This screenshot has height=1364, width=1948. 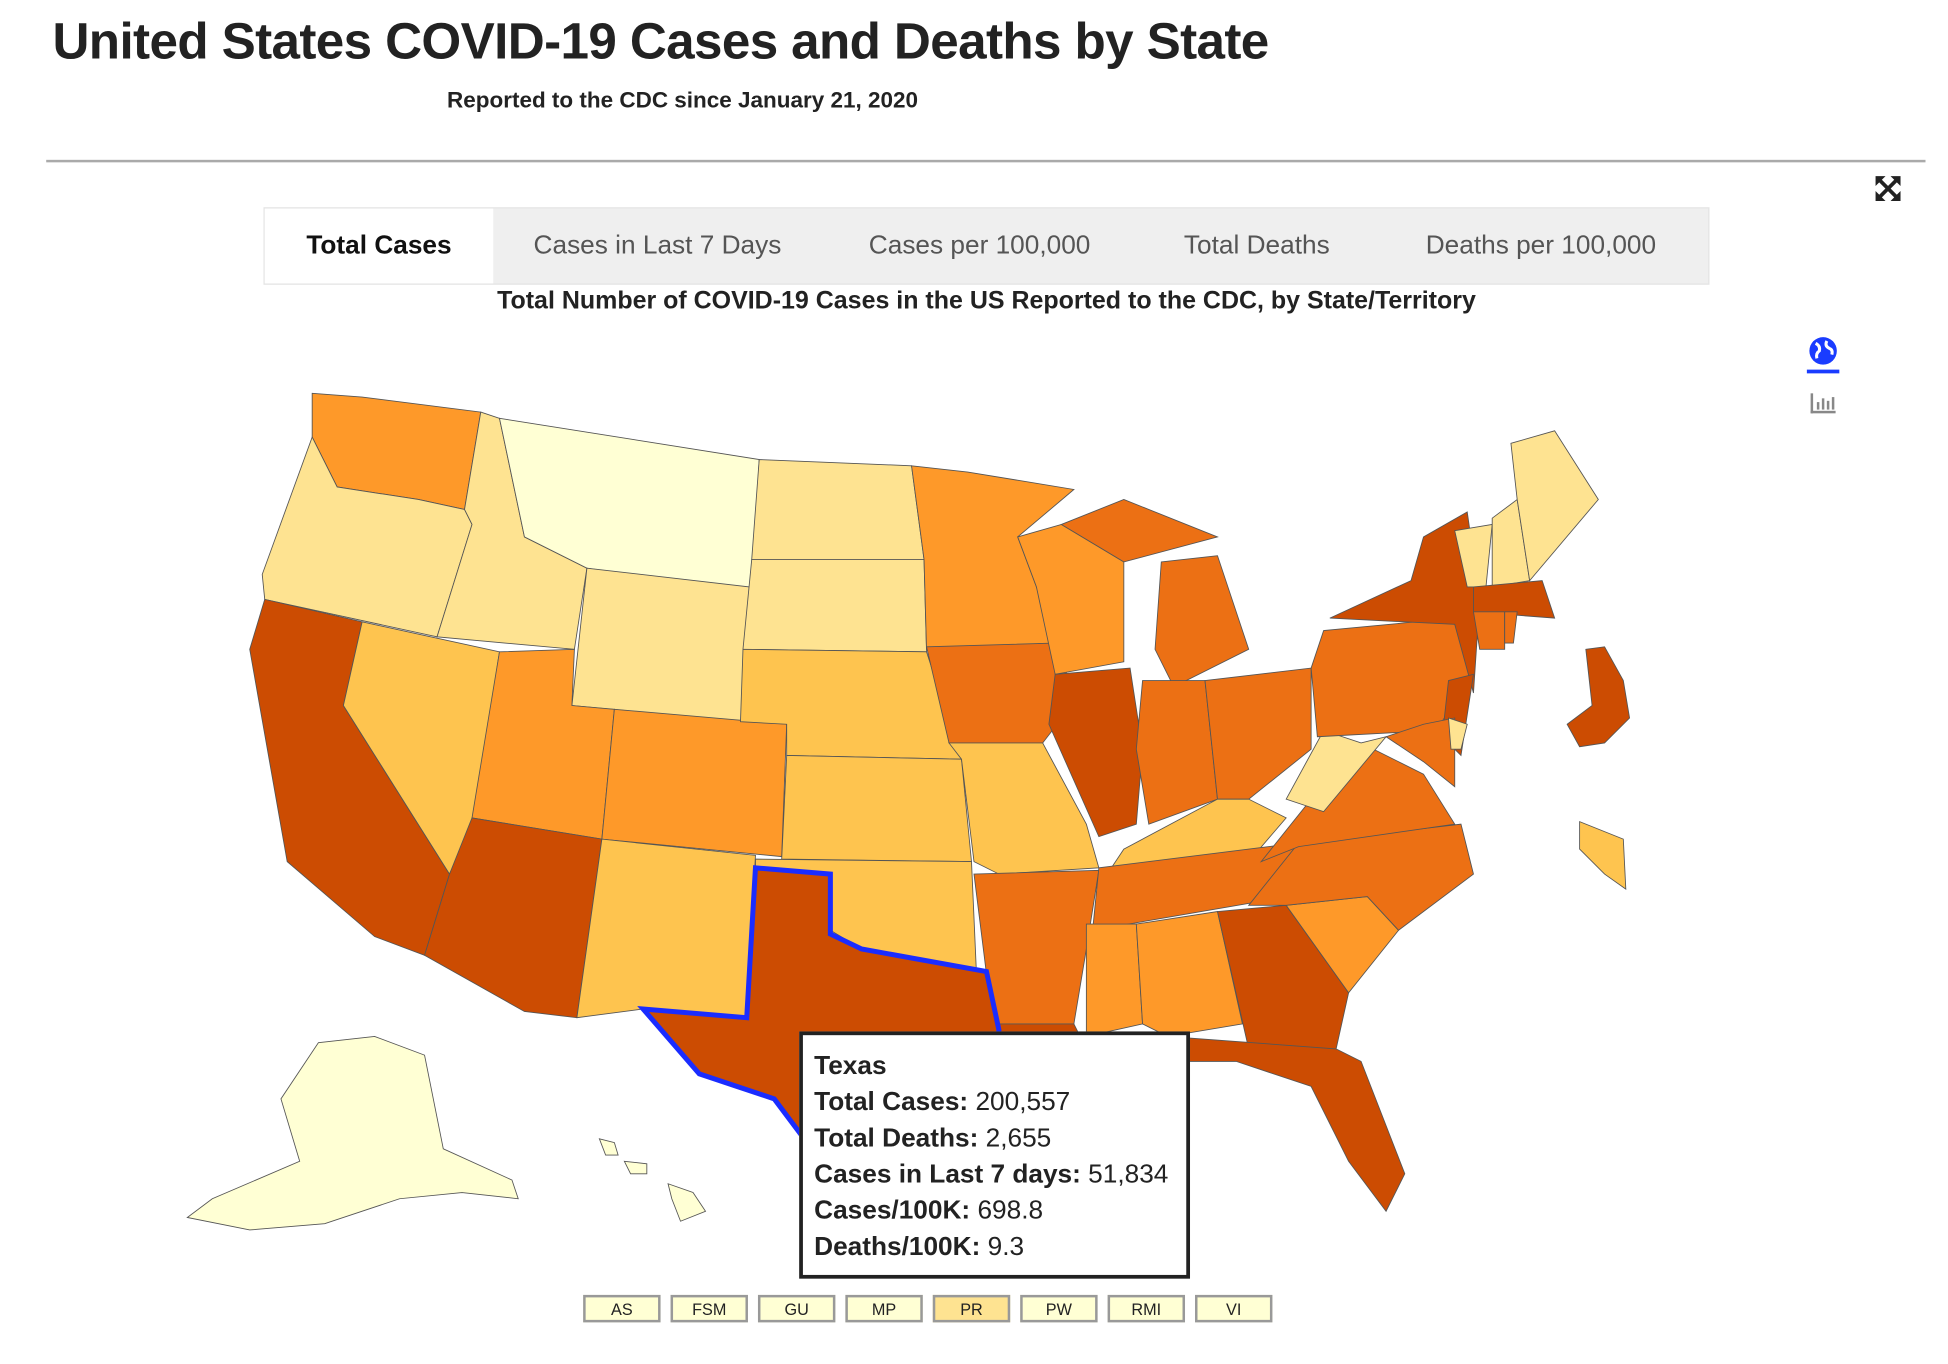 I want to click on state-nd, so click(x=838, y=509).